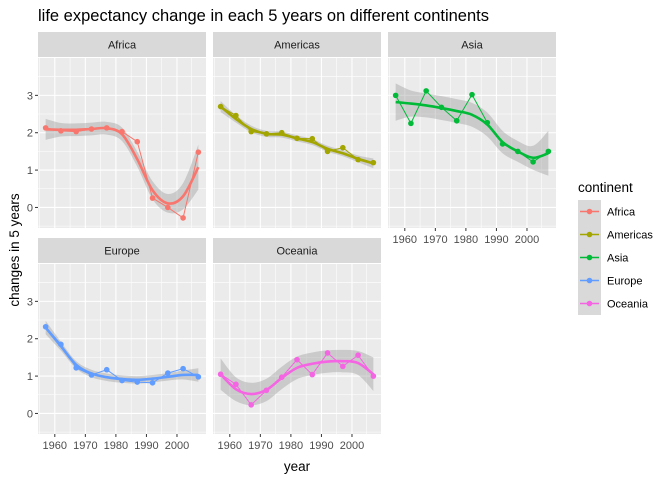 The image size is (672, 480). I want to click on smooth-line-europe, so click(121, 354).